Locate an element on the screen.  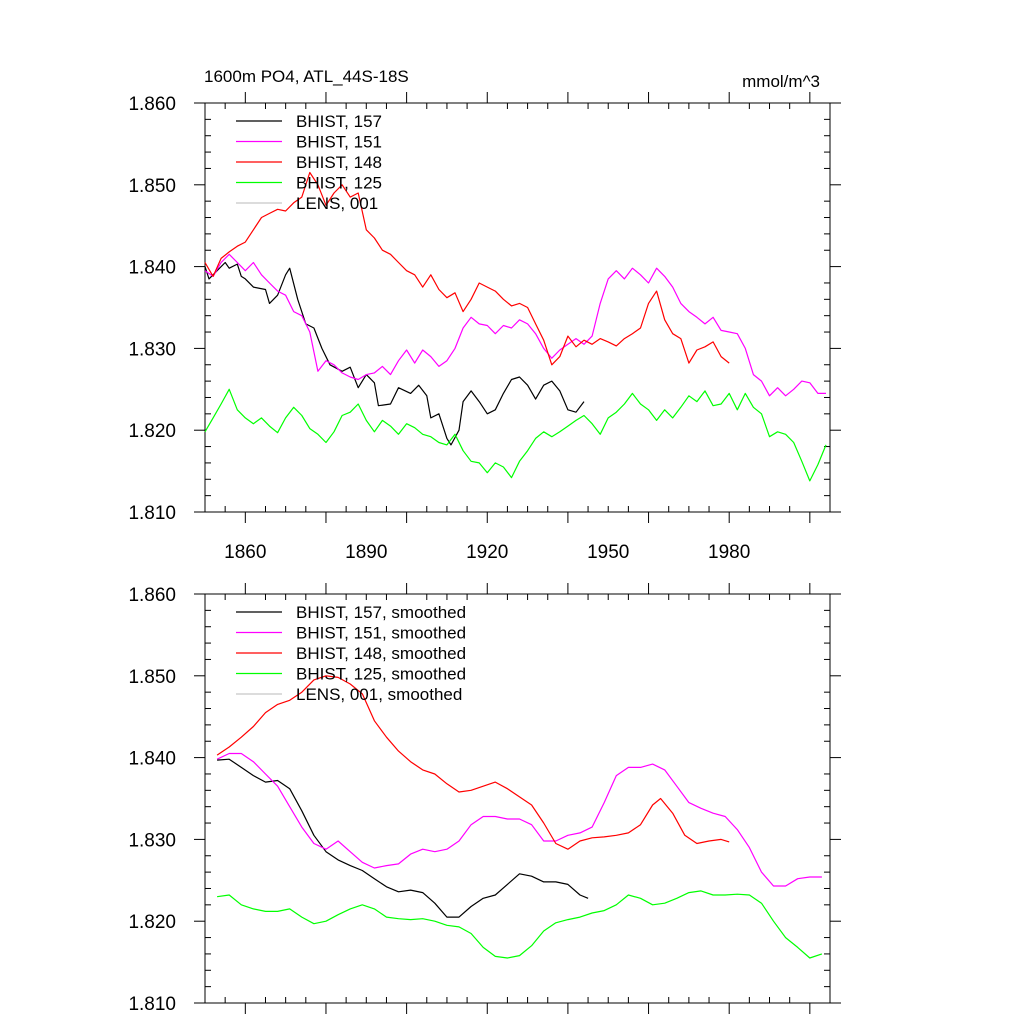
x-tick-label: 1950 is located at coordinates (608, 552).